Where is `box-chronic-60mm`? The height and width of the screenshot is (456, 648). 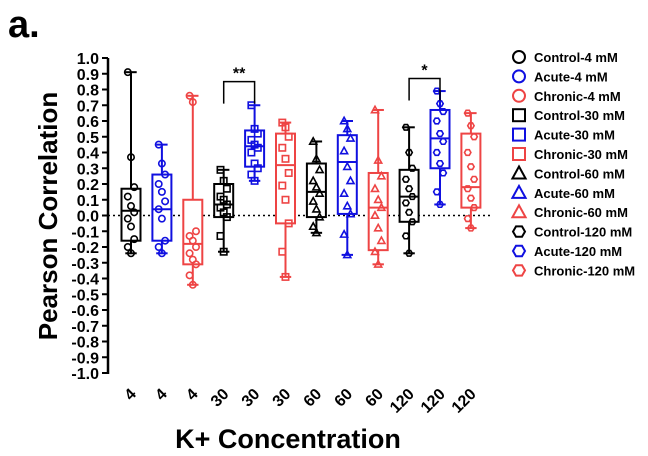 box-chronic-60mm is located at coordinates (378, 186).